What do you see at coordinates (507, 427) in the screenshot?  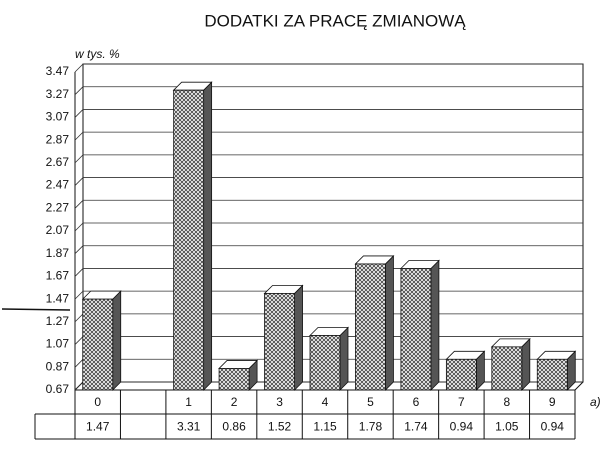 I see `table-value: 1.05` at bounding box center [507, 427].